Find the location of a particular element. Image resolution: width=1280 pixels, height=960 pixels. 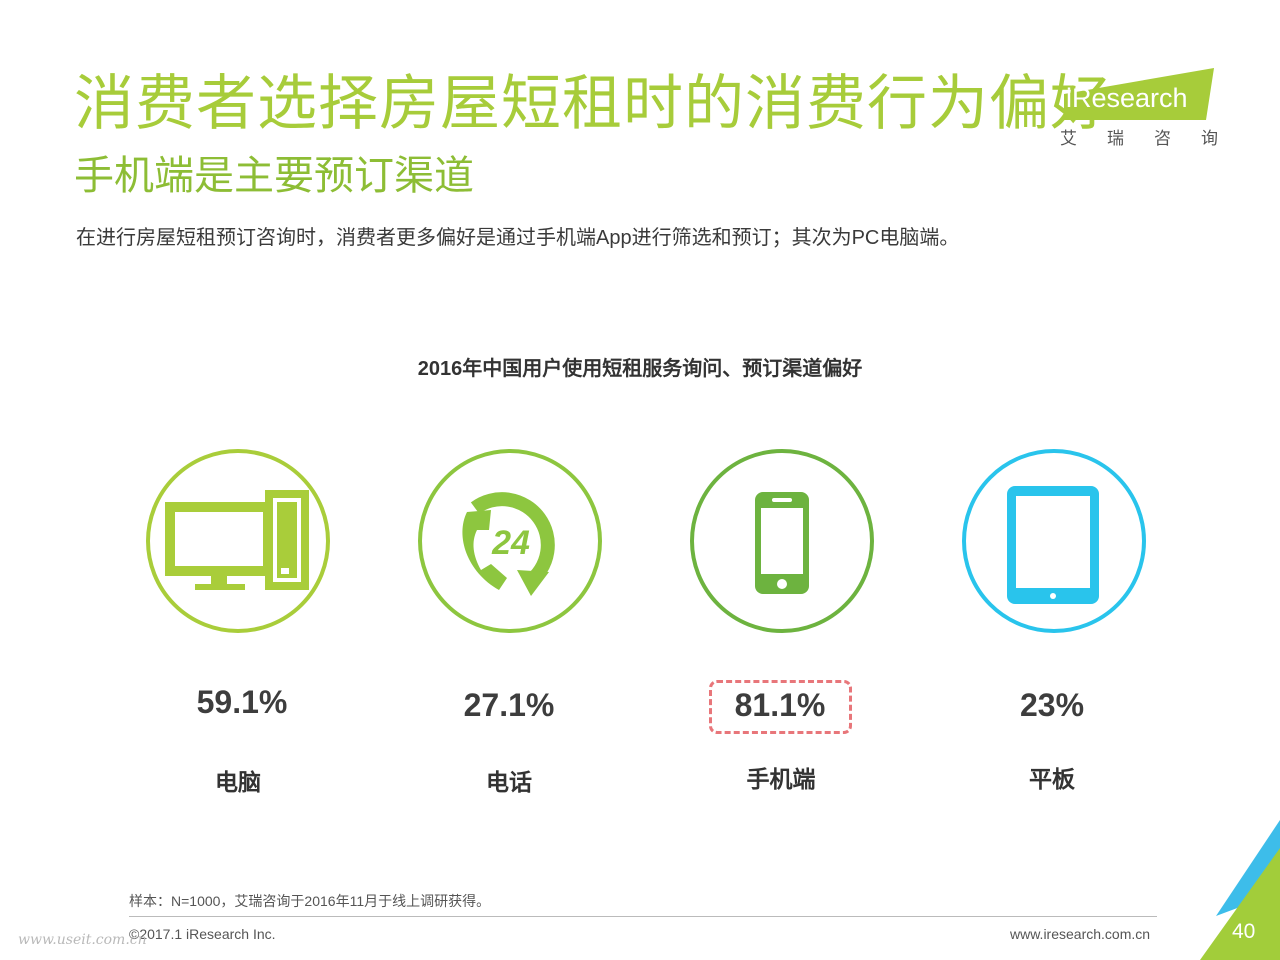

page-title: 消费者选择房屋短租时的消费行为偏好 is located at coordinates (592, 103).